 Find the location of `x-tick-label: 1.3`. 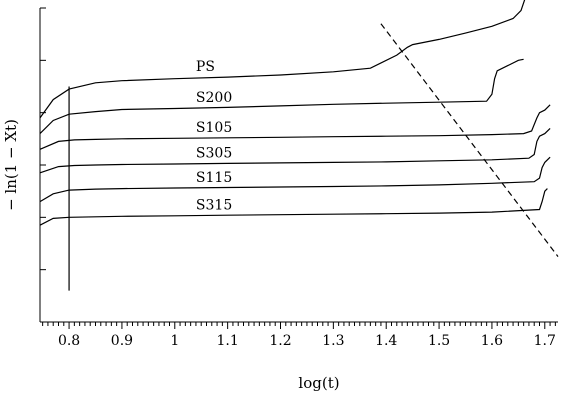

x-tick-label: 1.3 is located at coordinates (333, 341).